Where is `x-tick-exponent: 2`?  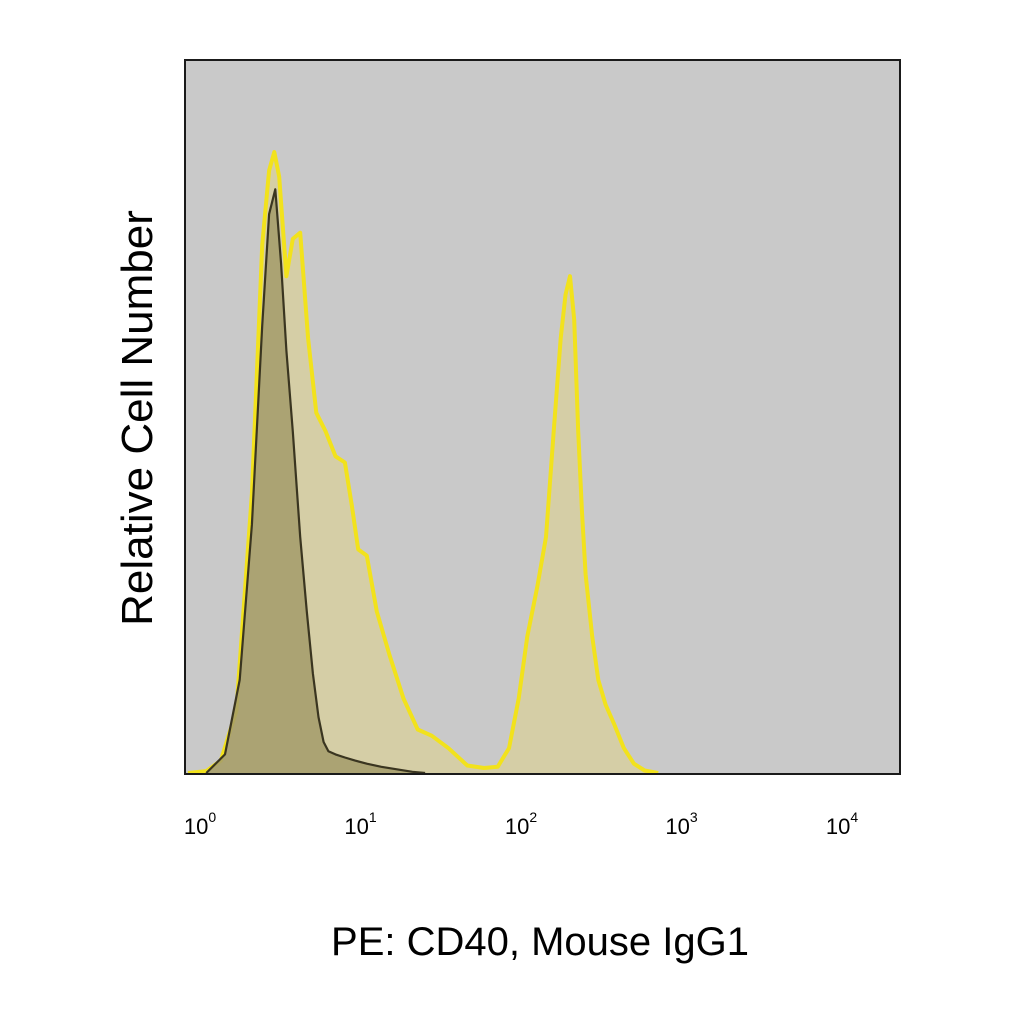 x-tick-exponent: 2 is located at coordinates (533, 817).